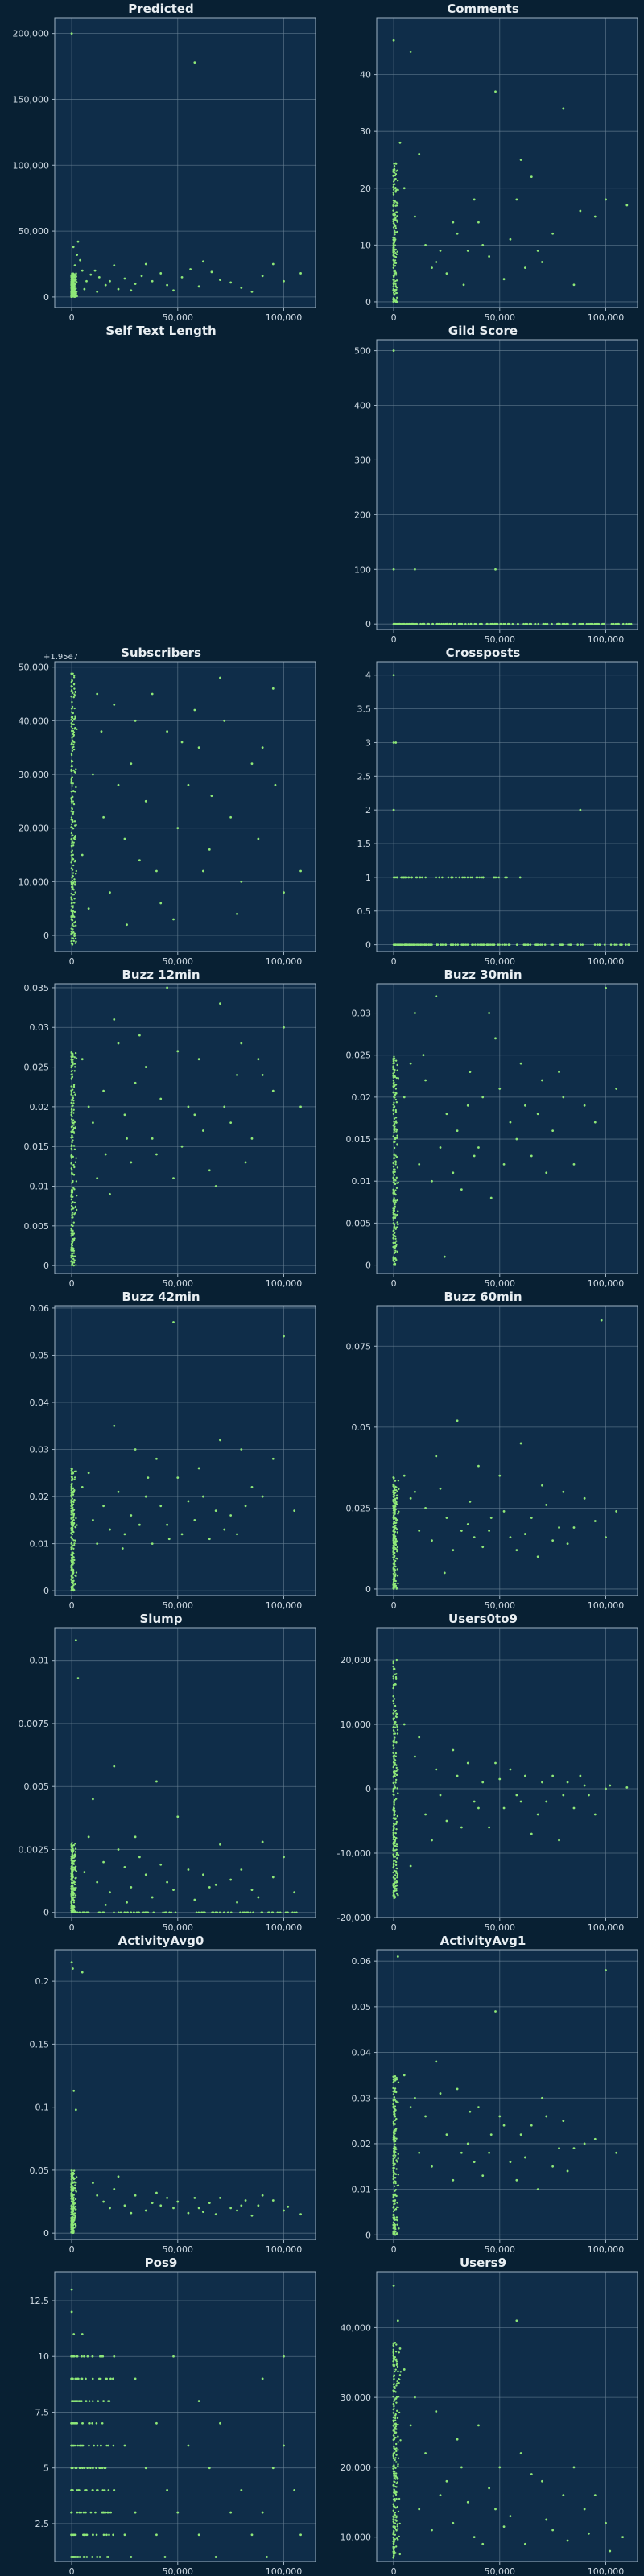  What do you see at coordinates (34, 231) in the screenshot?
I see `y-tick-label: 50,000` at bounding box center [34, 231].